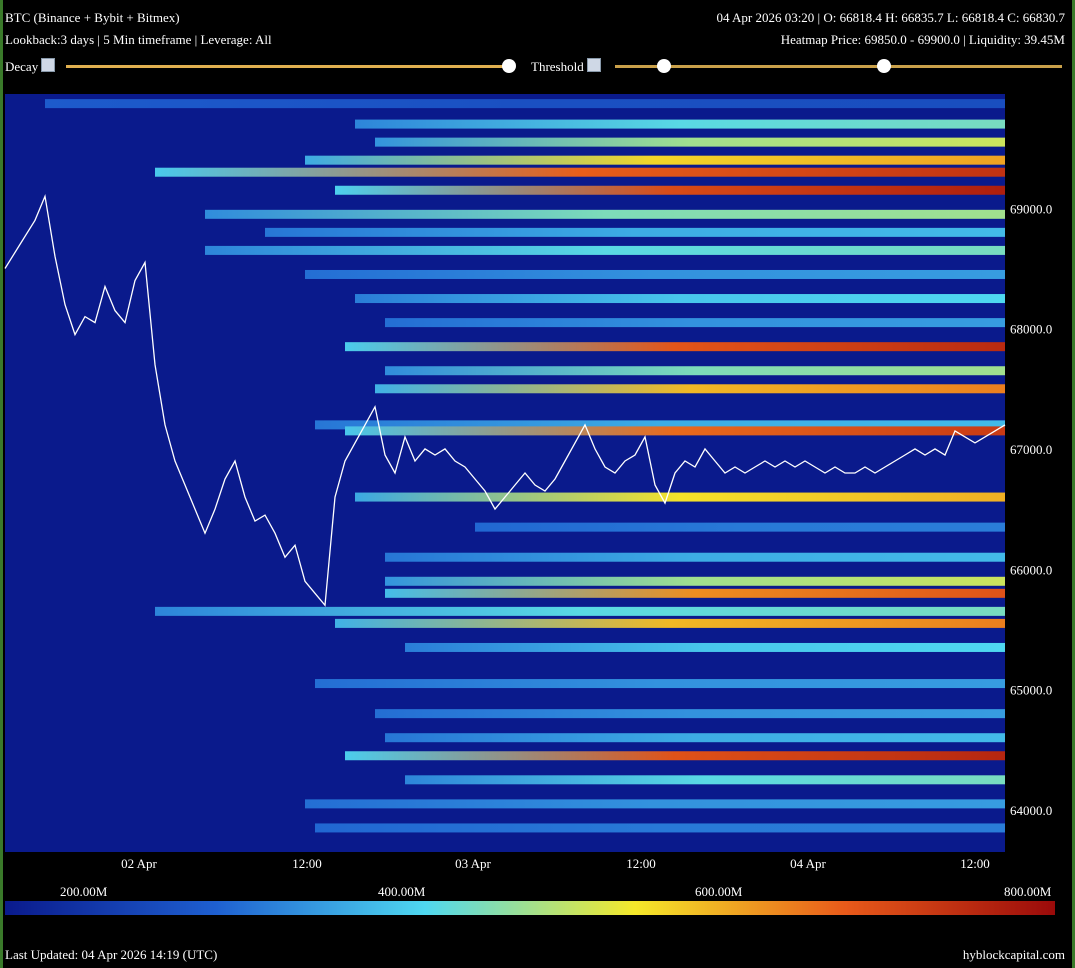 The width and height of the screenshot is (1075, 968). What do you see at coordinates (1028, 891) in the screenshot?
I see `colorbar-label-4: 800.00M` at bounding box center [1028, 891].